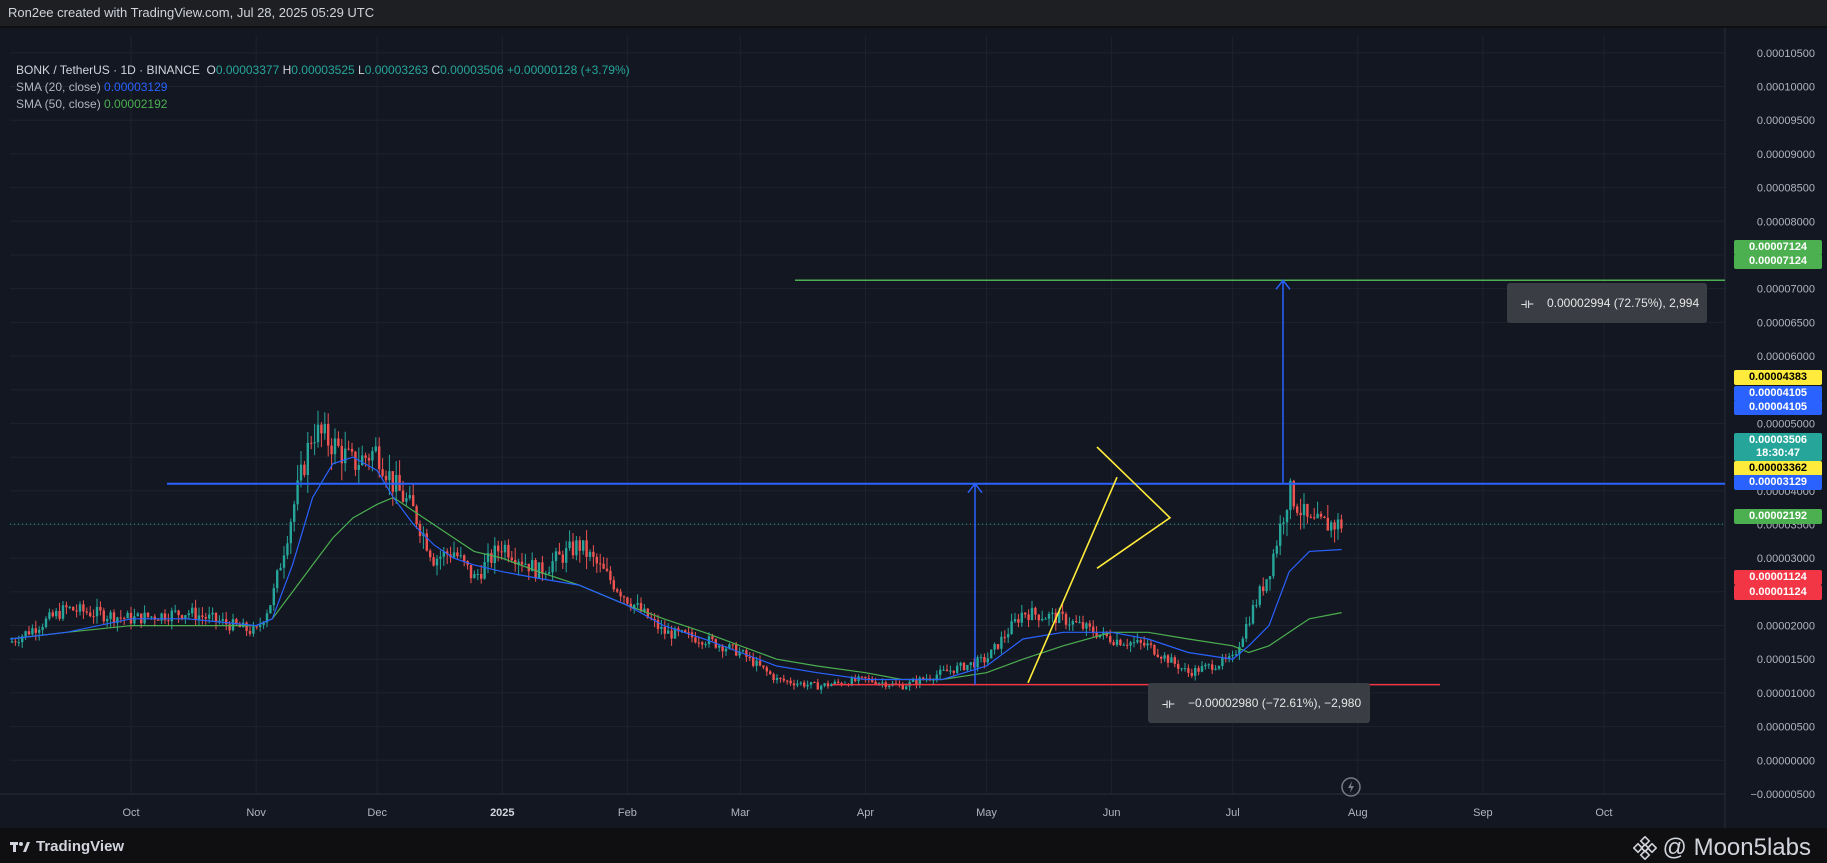 This screenshot has height=863, width=1827. What do you see at coordinates (1721, 848) in the screenshot?
I see `watermark: @ Moon5labs` at bounding box center [1721, 848].